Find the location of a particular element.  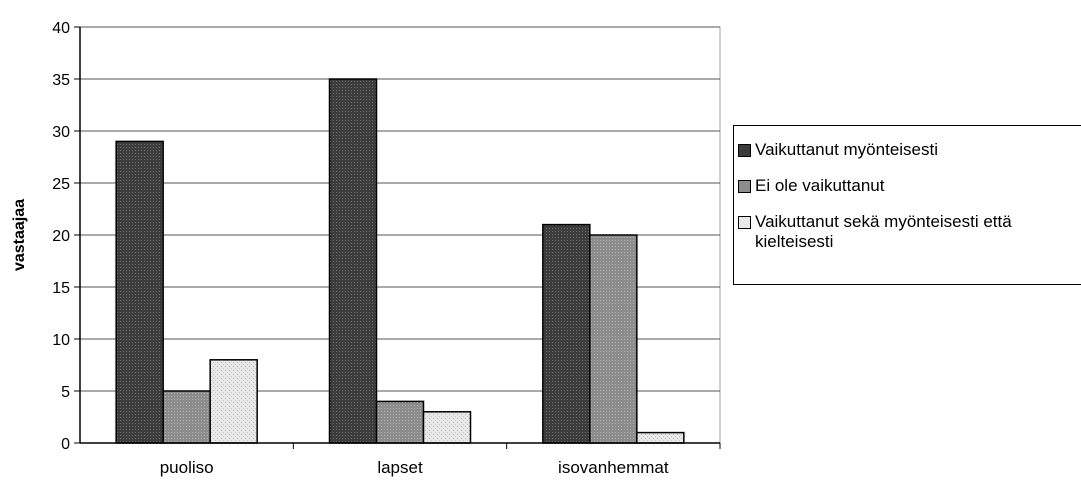

y-tick-label: 25 is located at coordinates (61, 184).